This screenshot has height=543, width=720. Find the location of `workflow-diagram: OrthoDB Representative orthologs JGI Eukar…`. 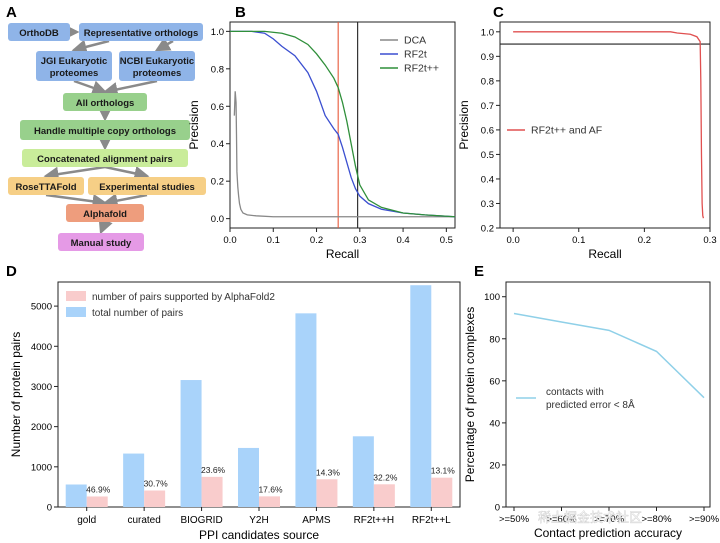

workflow-diagram: OrthoDB Representative orthologs JGI Eukar… is located at coordinates (107, 137).